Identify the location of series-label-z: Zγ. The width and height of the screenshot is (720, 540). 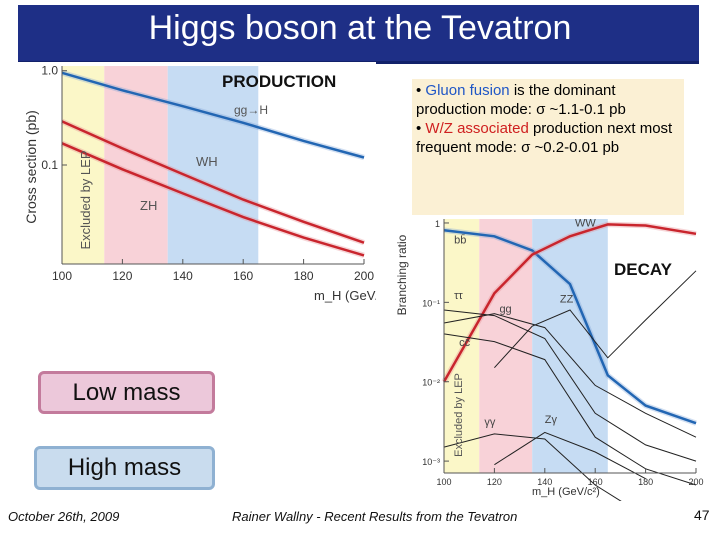
(551, 420).